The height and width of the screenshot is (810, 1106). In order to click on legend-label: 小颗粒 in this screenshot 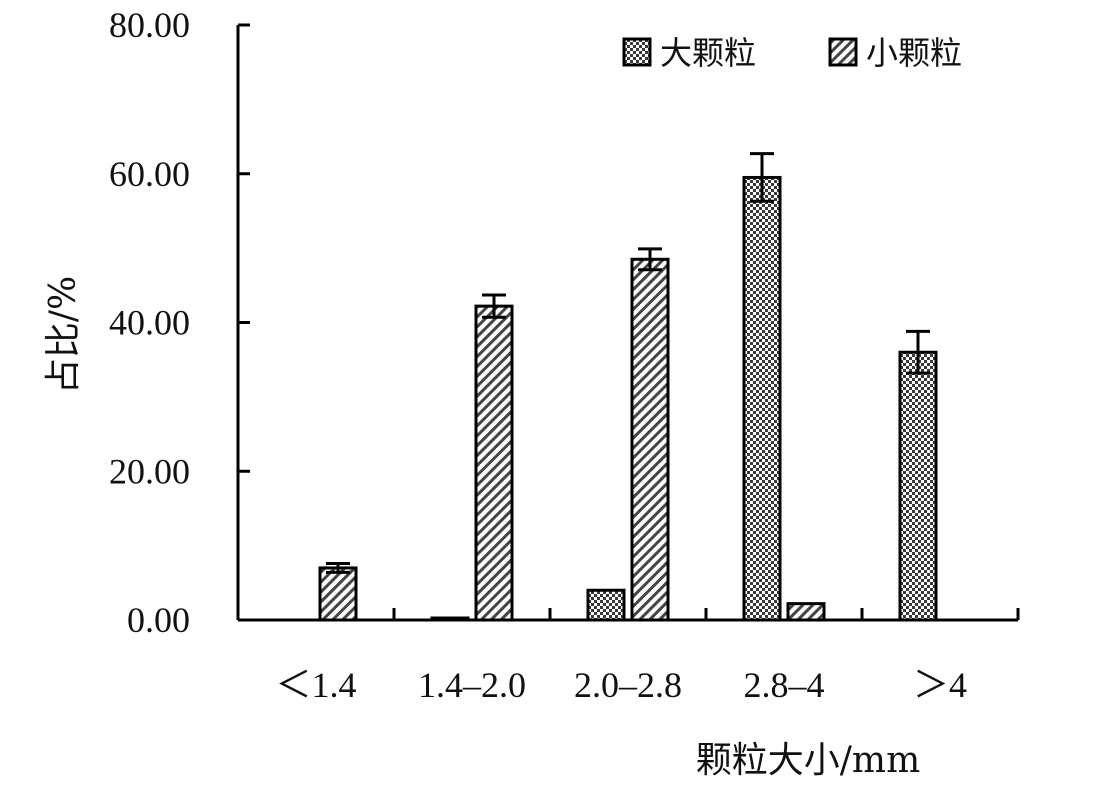, I will do `click(914, 53)`.